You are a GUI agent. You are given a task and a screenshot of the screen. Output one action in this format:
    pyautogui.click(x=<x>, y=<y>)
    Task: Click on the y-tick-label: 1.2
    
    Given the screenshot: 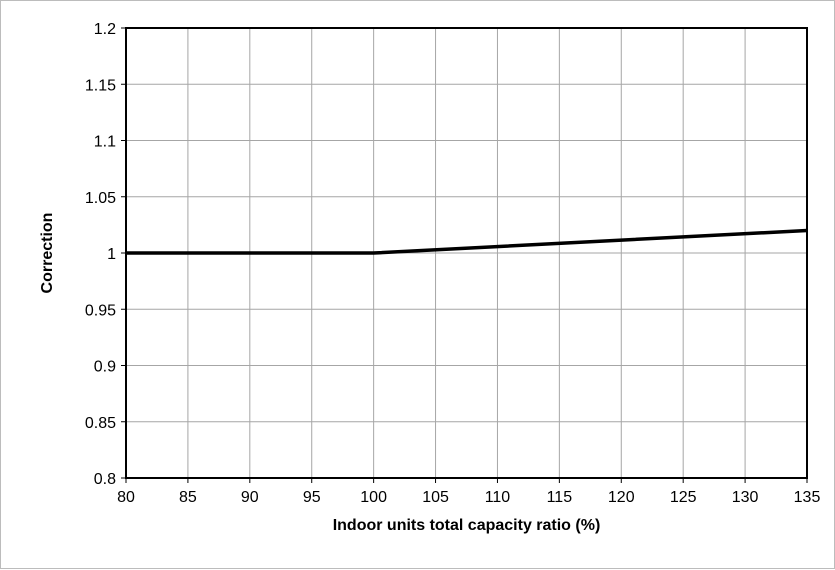 What is the action you would take?
    pyautogui.click(x=105, y=29)
    